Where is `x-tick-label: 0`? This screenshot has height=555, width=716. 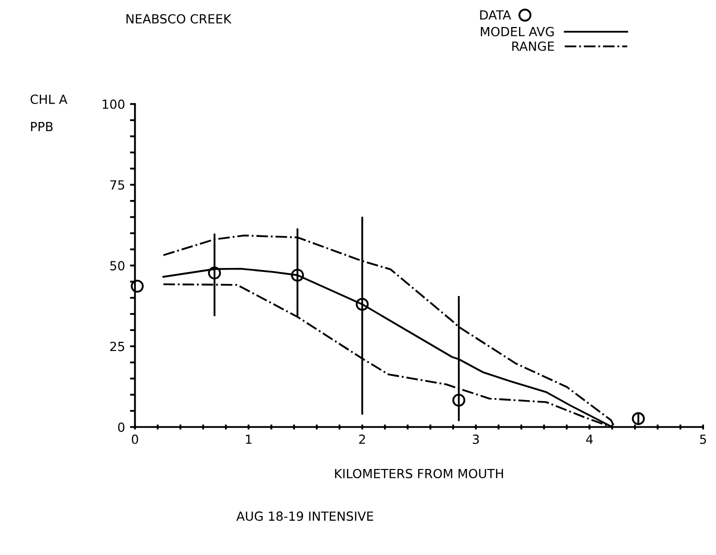 x-tick-label: 0 is located at coordinates (135, 439).